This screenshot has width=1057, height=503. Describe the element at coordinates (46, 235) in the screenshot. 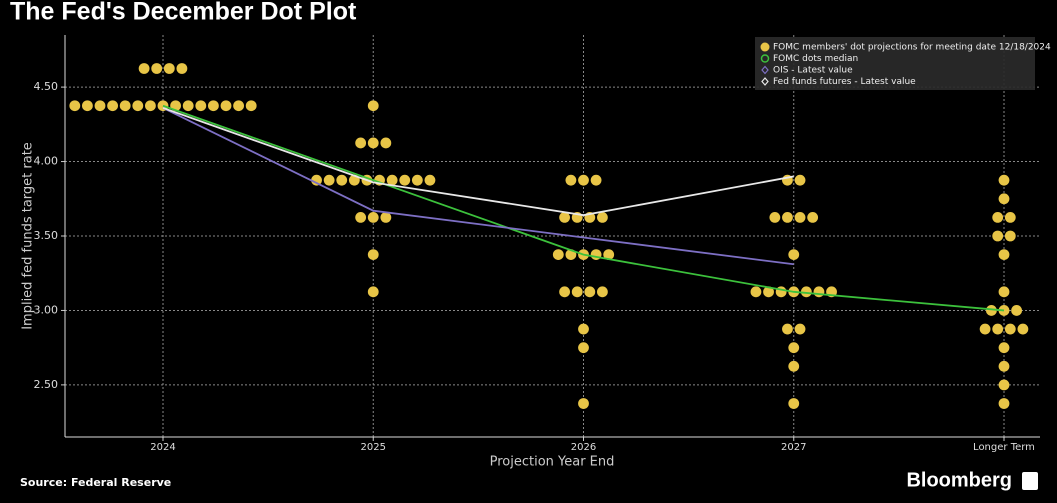

I see `y-tick-label: 3.50` at that location.